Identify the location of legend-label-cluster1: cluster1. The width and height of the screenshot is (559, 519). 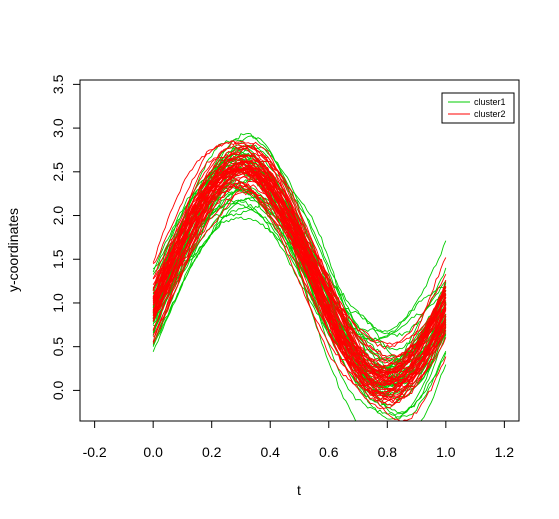
(490, 102).